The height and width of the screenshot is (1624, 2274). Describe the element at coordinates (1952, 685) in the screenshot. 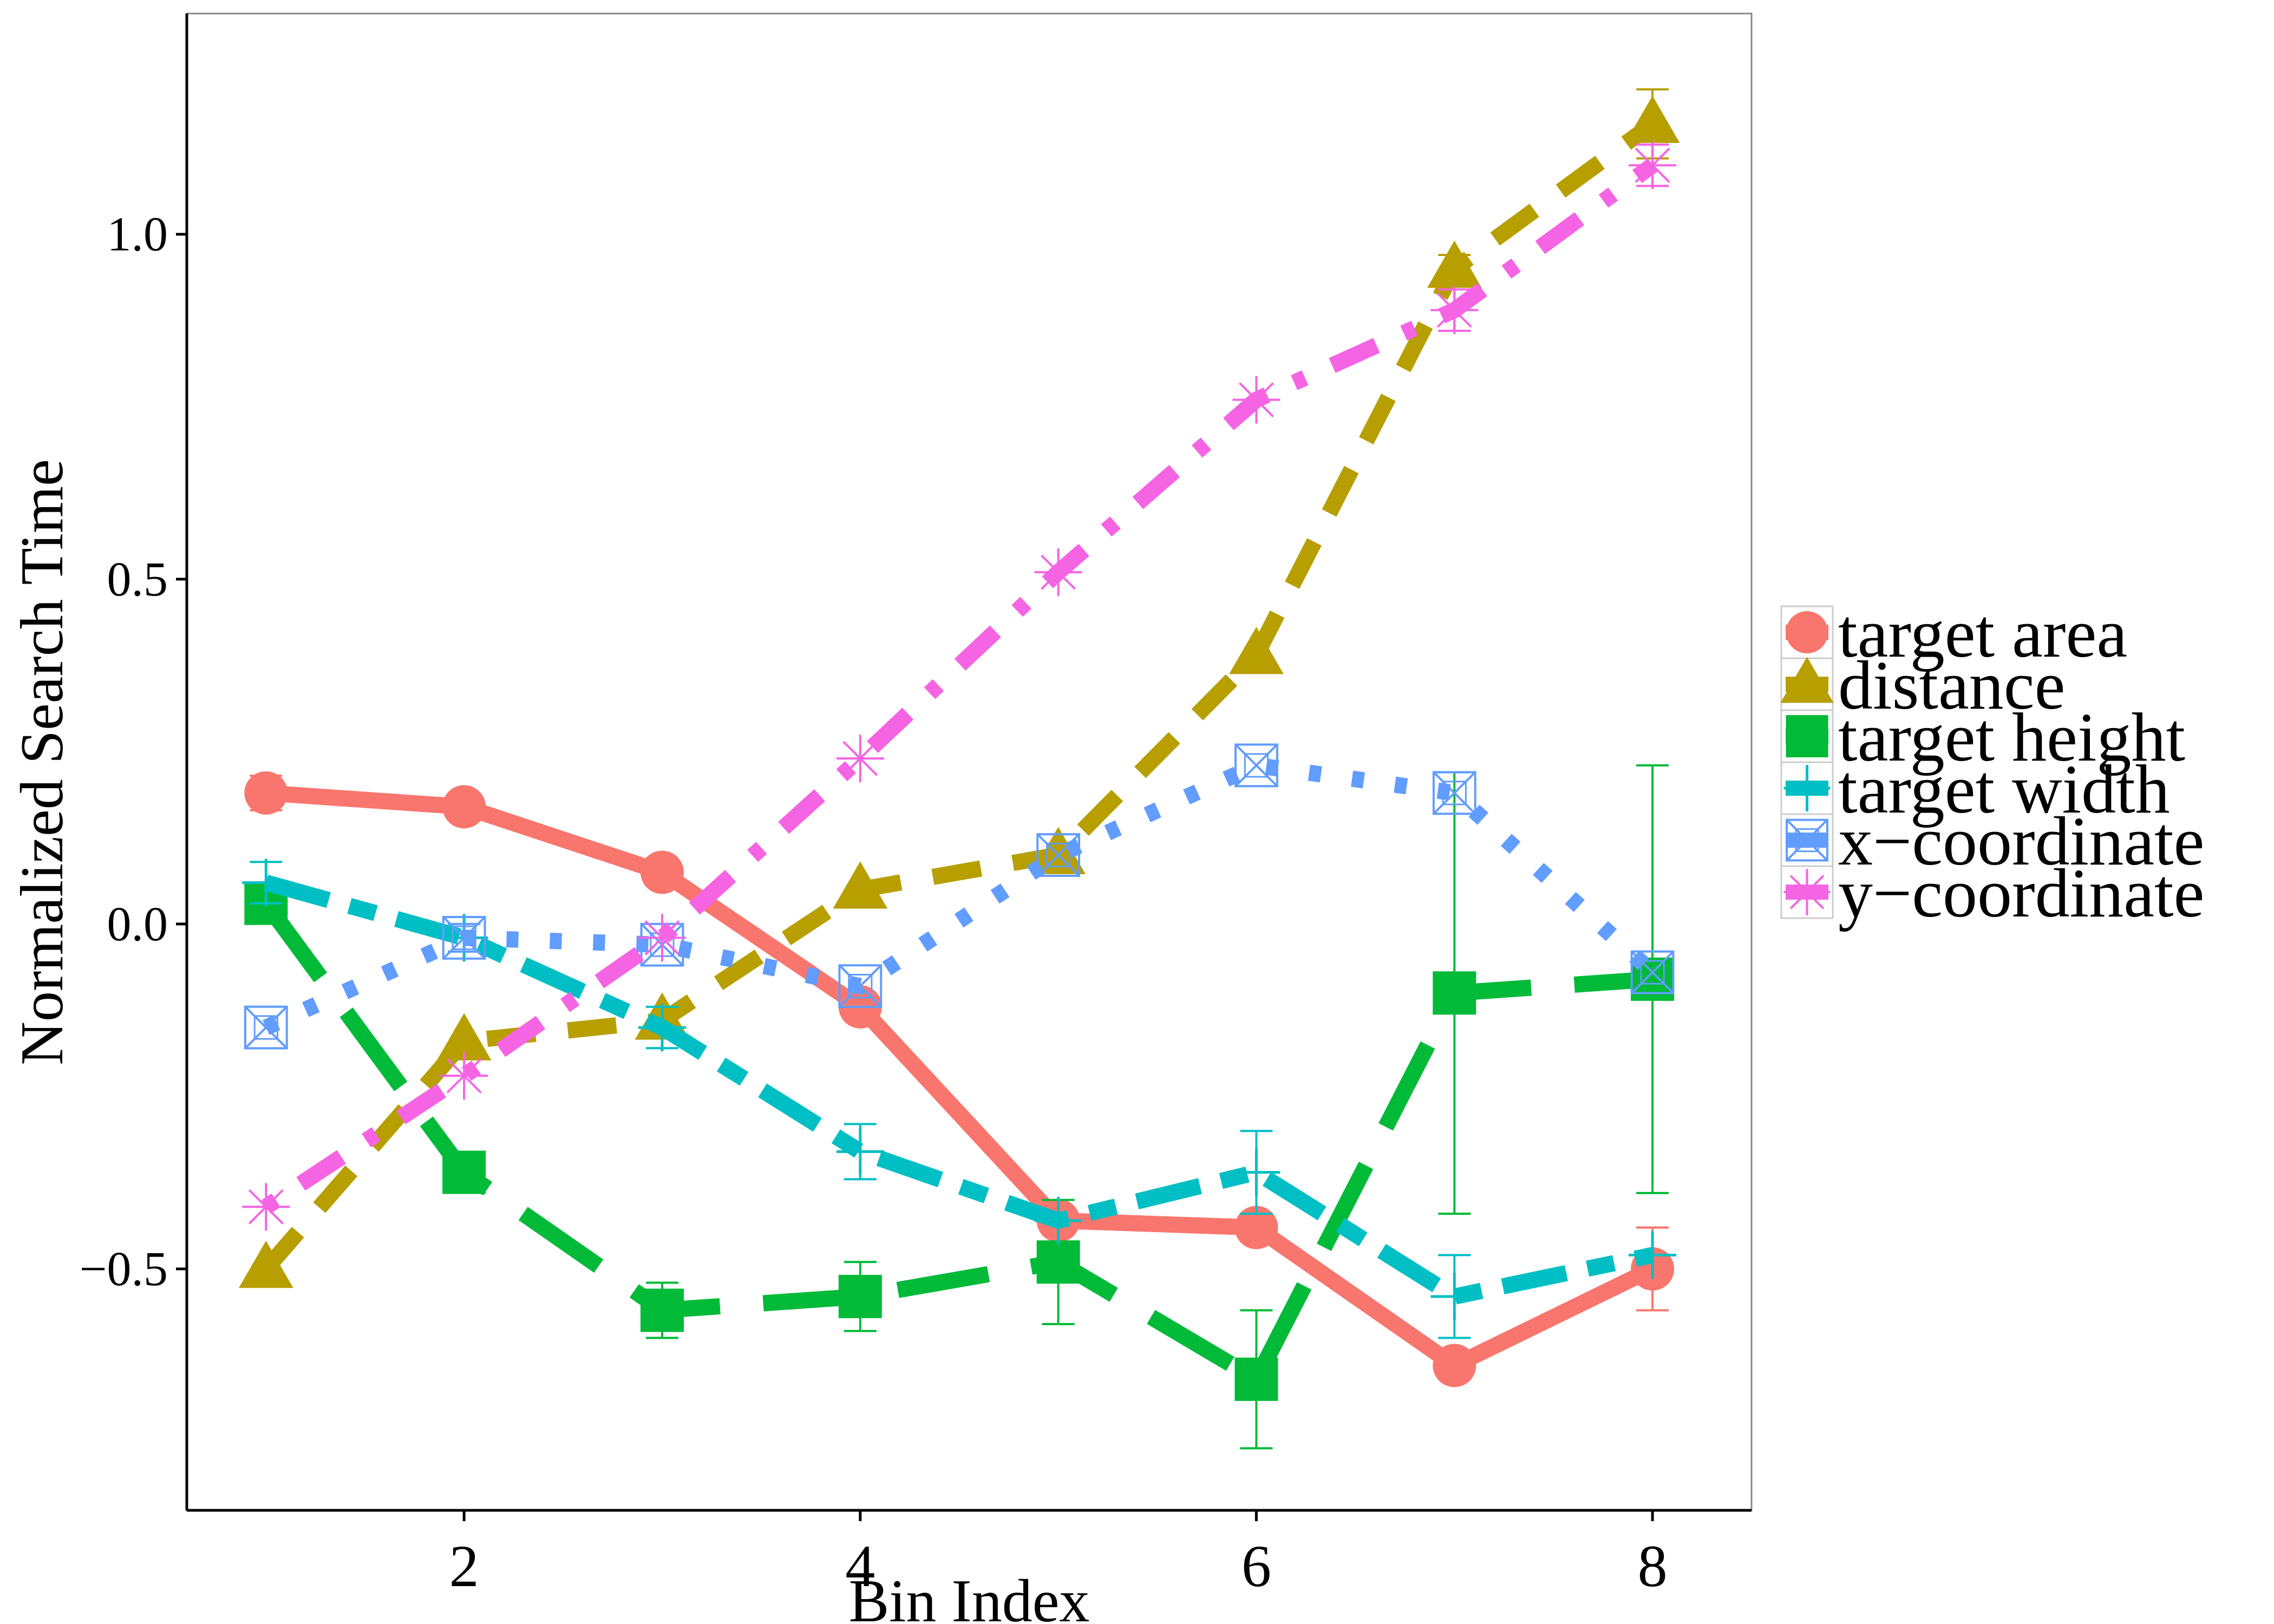

I see `legend-label: distance` at that location.